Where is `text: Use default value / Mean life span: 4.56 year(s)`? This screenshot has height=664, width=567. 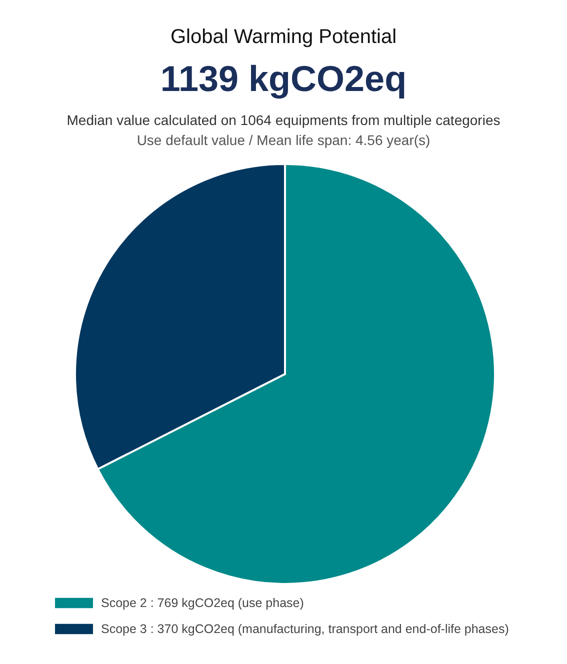 text: Use default value / Mean life span: 4.56 year(s) is located at coordinates (283, 140).